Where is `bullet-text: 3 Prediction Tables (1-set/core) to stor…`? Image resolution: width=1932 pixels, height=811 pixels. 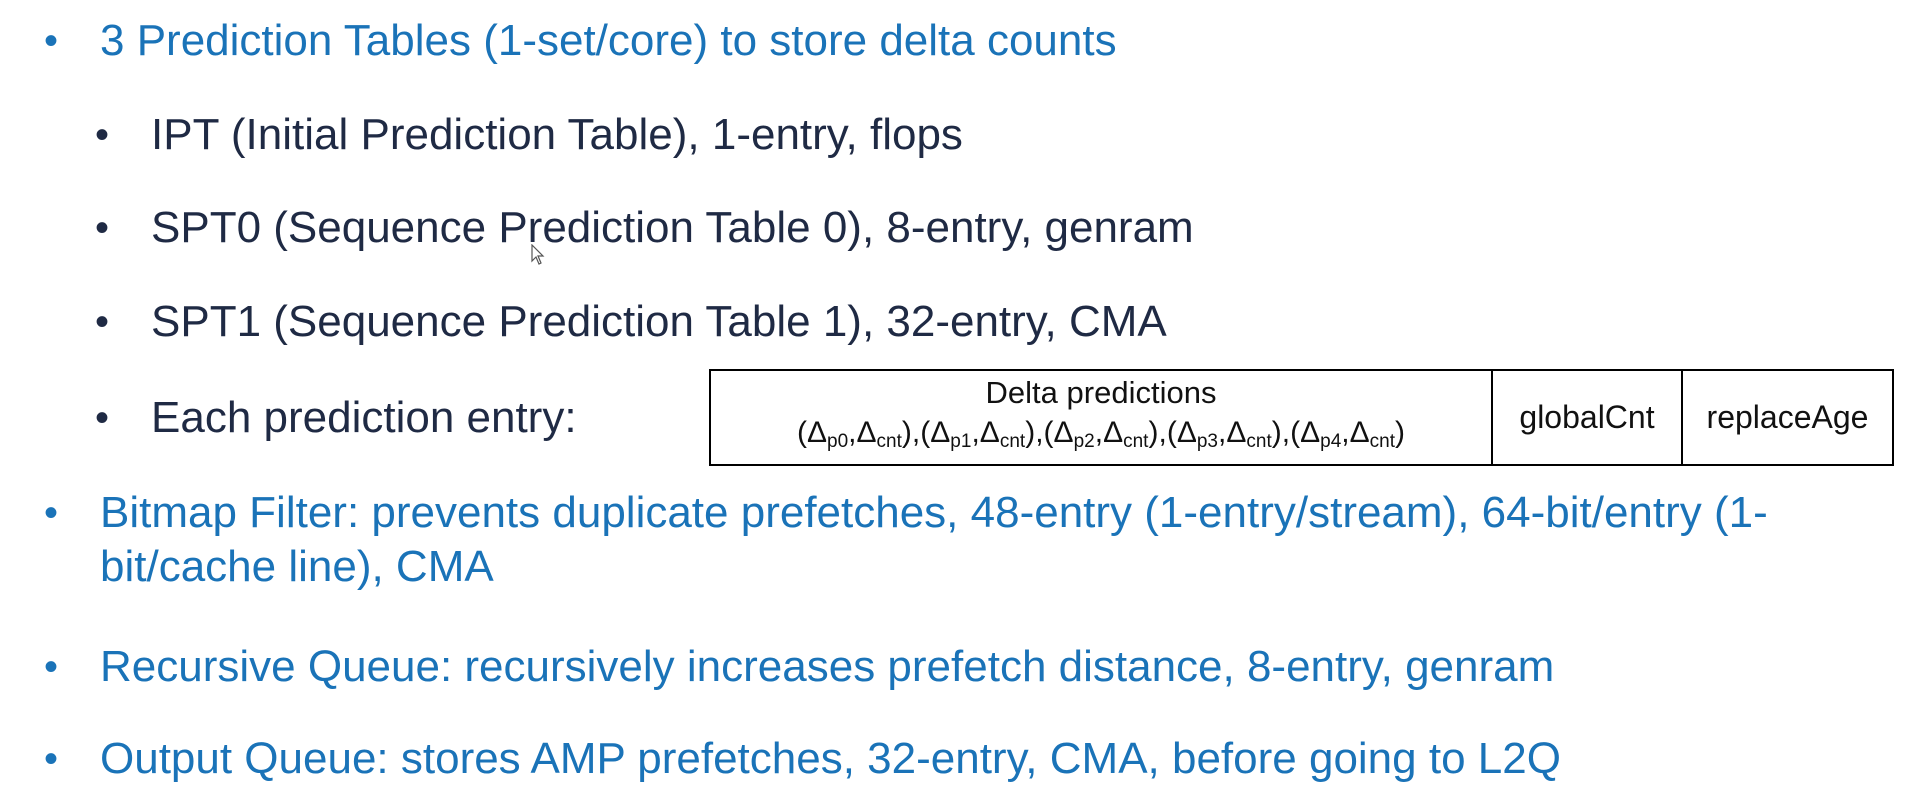
bullet-text: 3 Prediction Tables (1-set/core) to stor… is located at coordinates (608, 40).